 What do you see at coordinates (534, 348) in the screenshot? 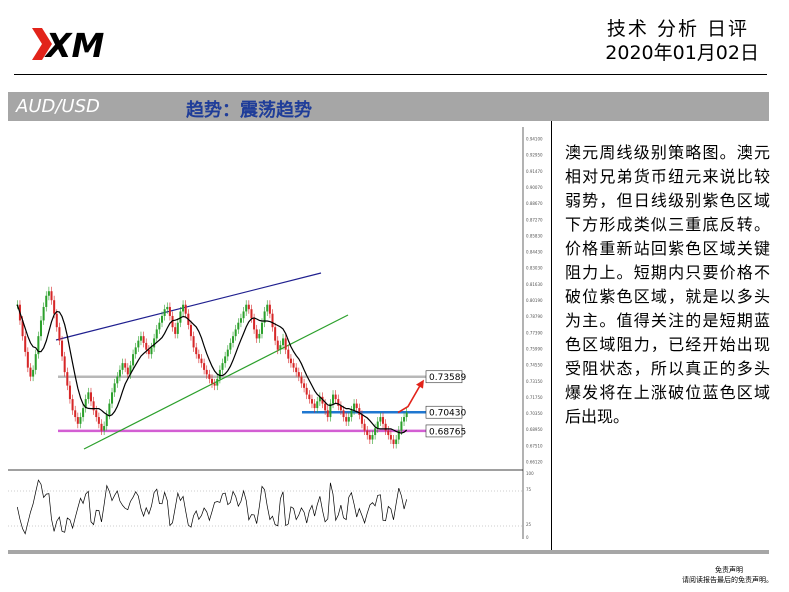
I see `y-tick-label: 0.75990` at bounding box center [534, 348].